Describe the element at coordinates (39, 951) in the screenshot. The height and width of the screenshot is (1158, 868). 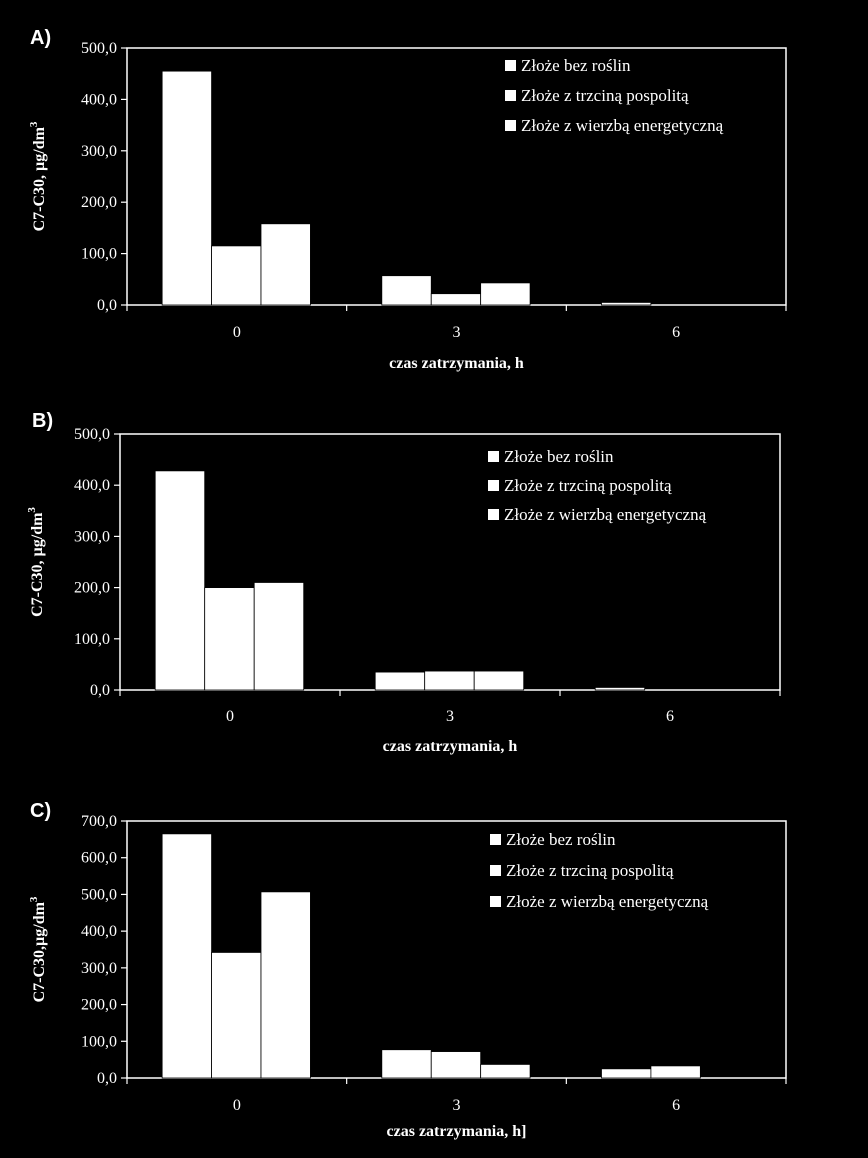
I see `y-axis-title-text: C7-C30,µg/dm` at that location.